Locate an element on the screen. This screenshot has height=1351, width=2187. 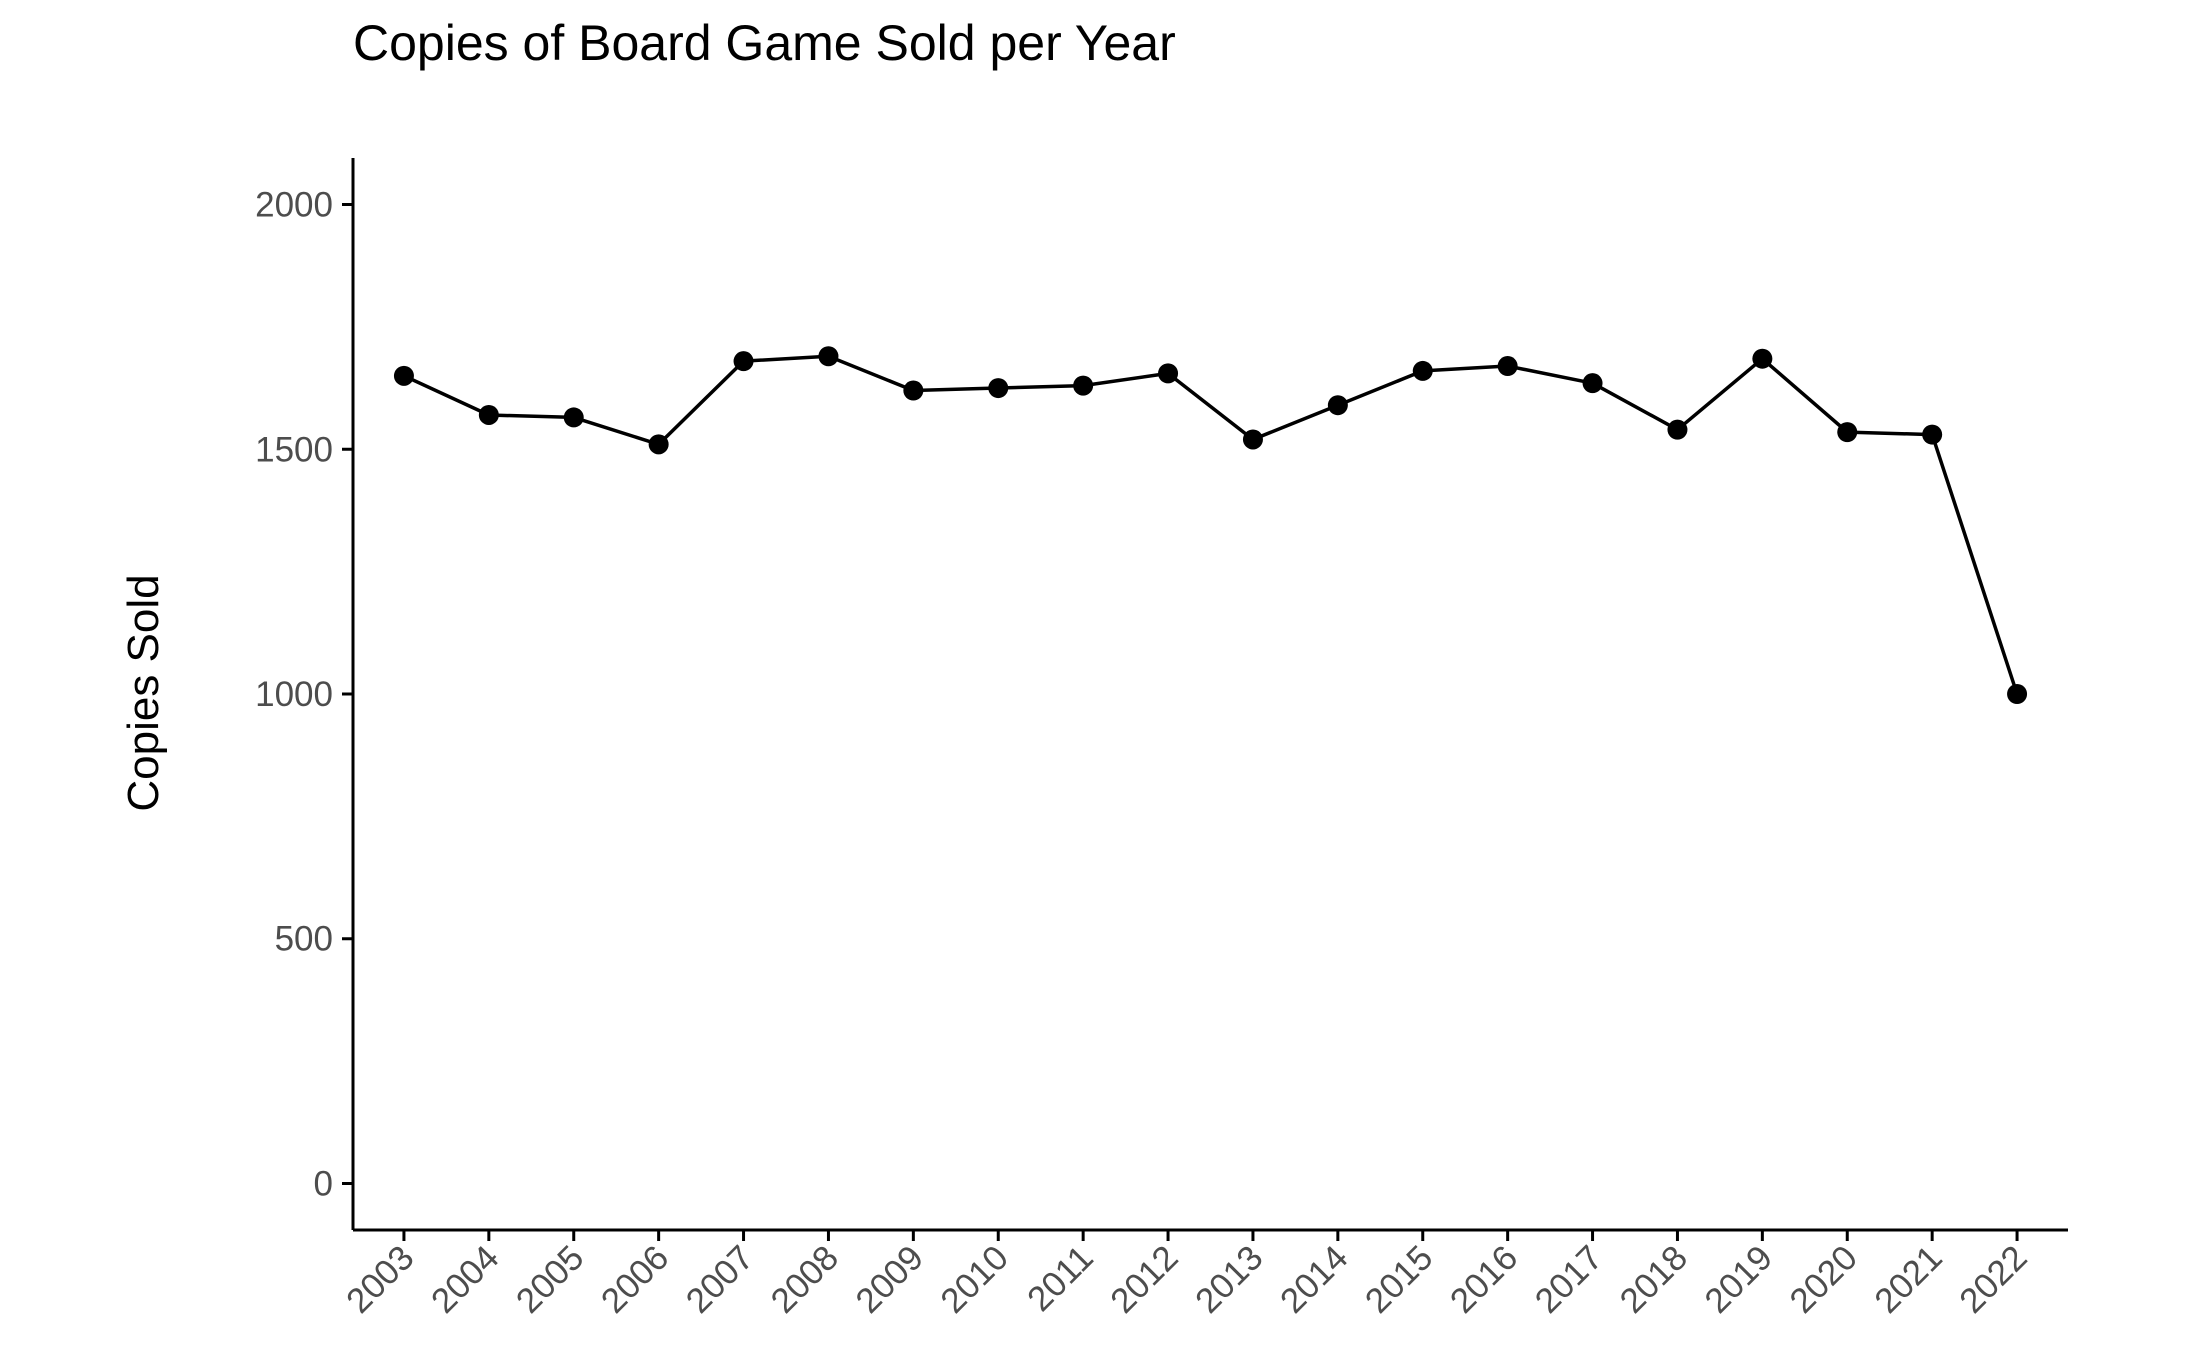
x-tick-label: 2010 is located at coordinates (974, 1279).